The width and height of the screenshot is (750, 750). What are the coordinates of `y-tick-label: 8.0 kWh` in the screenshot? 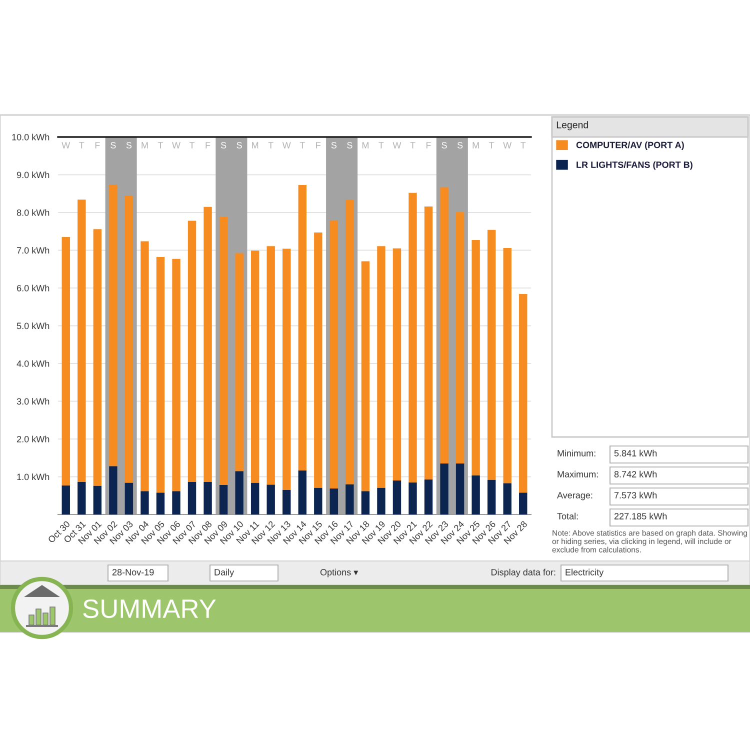 It's located at (33, 212).